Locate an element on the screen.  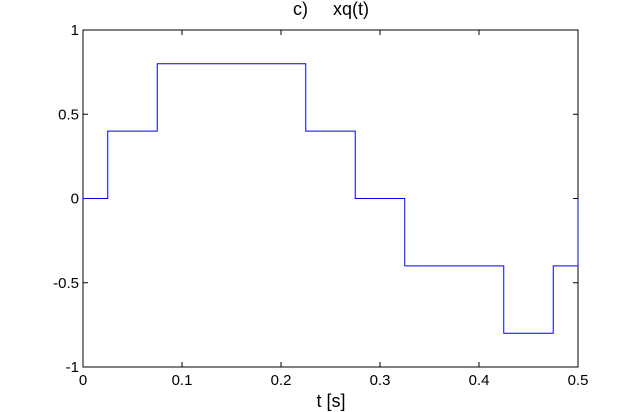
y-tick-label: 0 is located at coordinates (75, 199).